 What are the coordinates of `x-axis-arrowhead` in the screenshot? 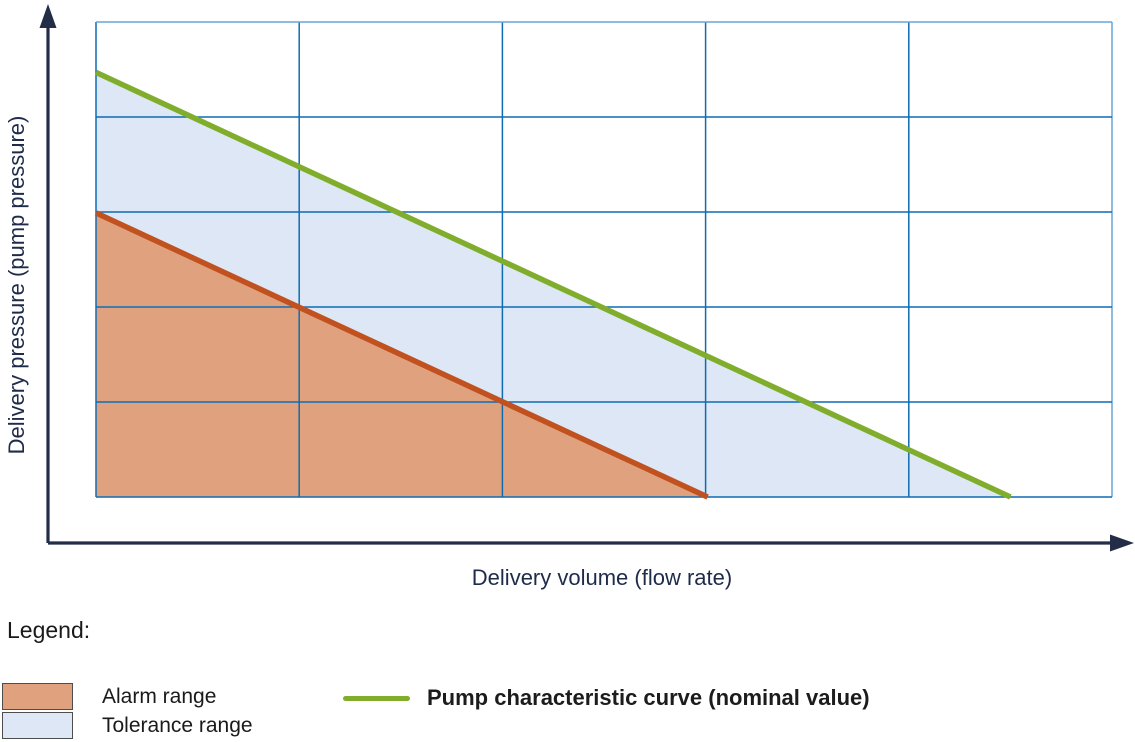 It's located at (1122, 543).